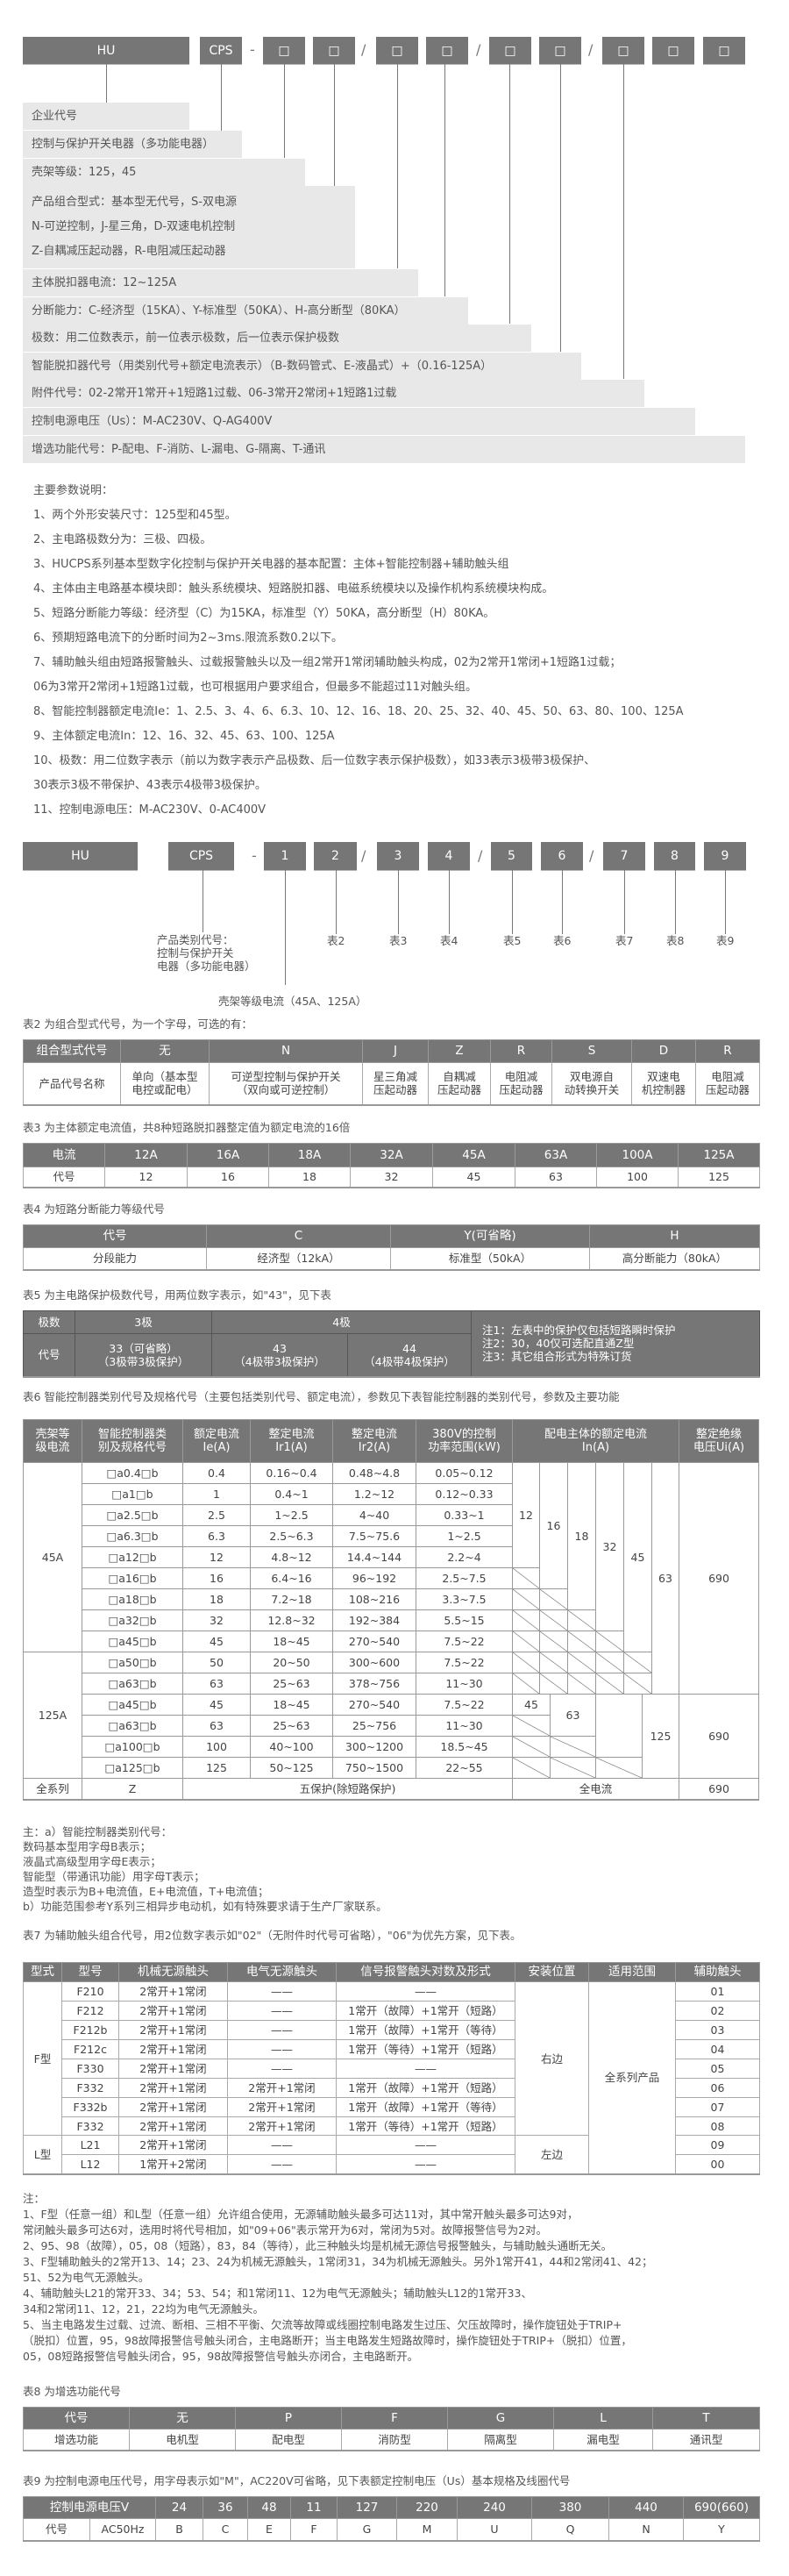 The image size is (789, 2576). Describe the element at coordinates (554, 1526) in the screenshot. I see `rated-current-cell: 16` at that location.